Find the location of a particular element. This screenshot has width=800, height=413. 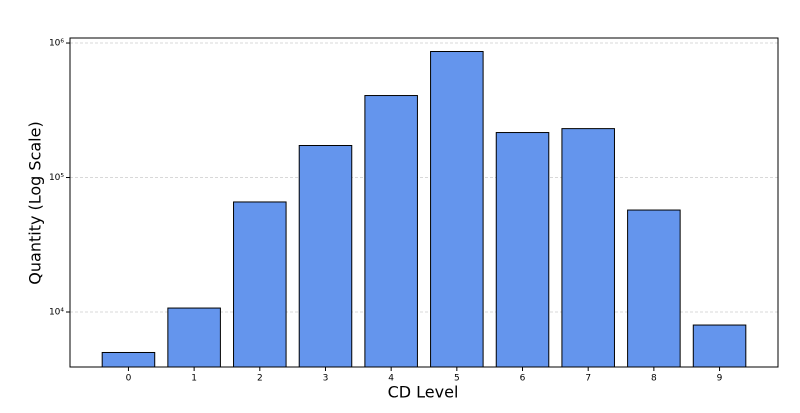

x-tick-label: 5 is located at coordinates (457, 379).